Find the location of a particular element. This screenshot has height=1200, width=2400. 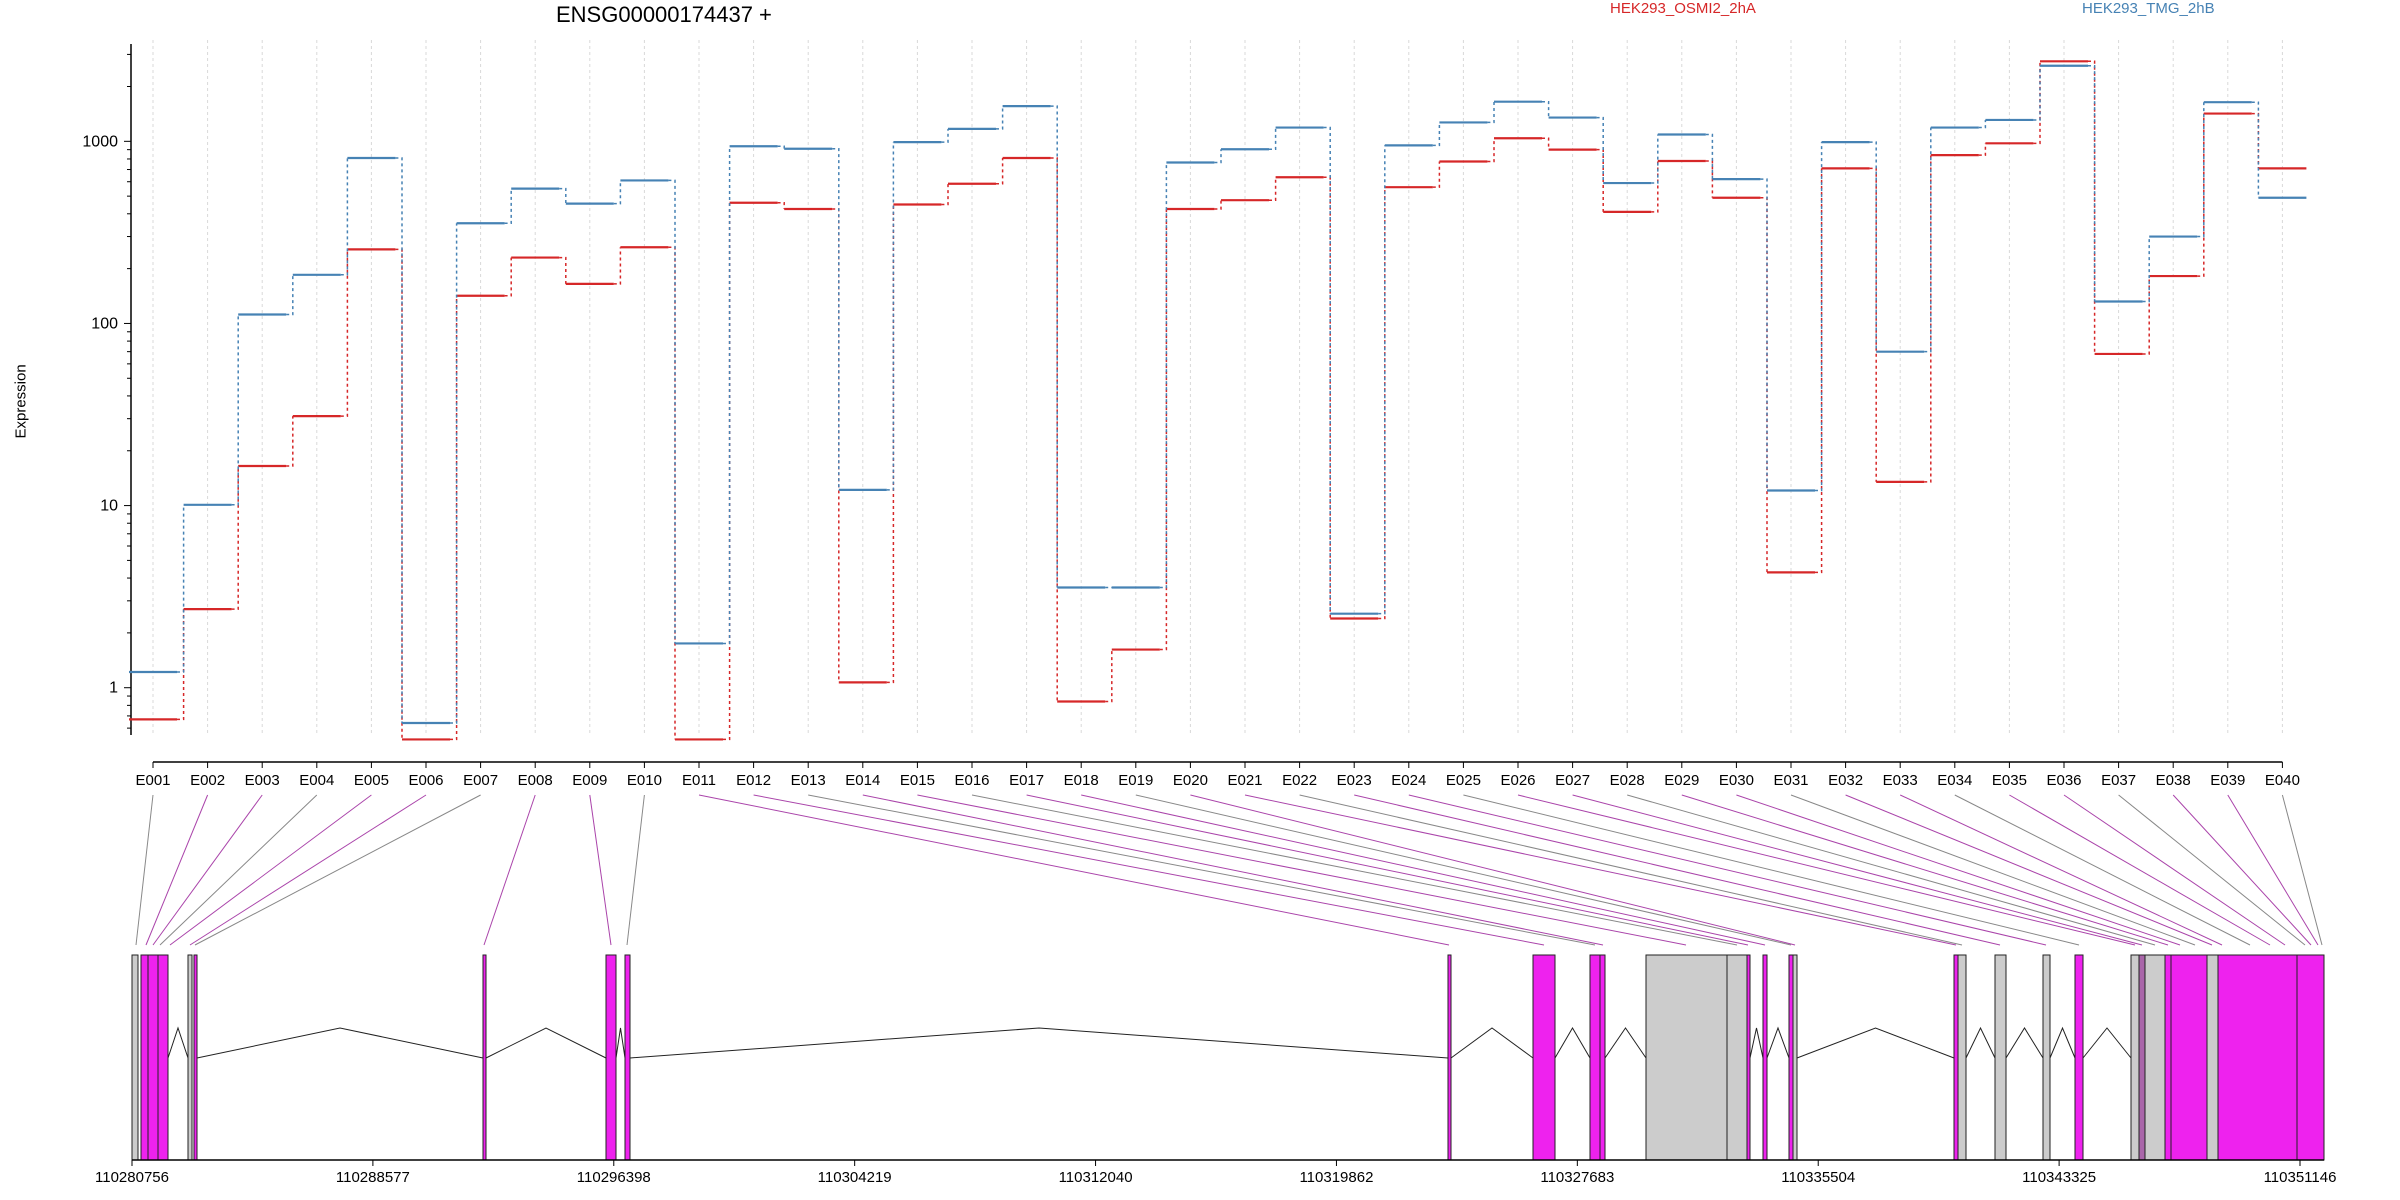

exon-connectors is located at coordinates (1229, 870).